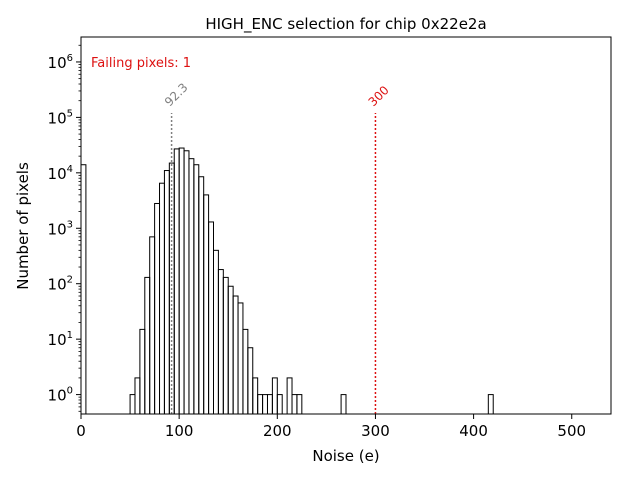 This screenshot has width=640, height=480. What do you see at coordinates (345, 24) in the screenshot?
I see `chart-title: HIGH_ENC selection for chip 0x22e2a` at bounding box center [345, 24].